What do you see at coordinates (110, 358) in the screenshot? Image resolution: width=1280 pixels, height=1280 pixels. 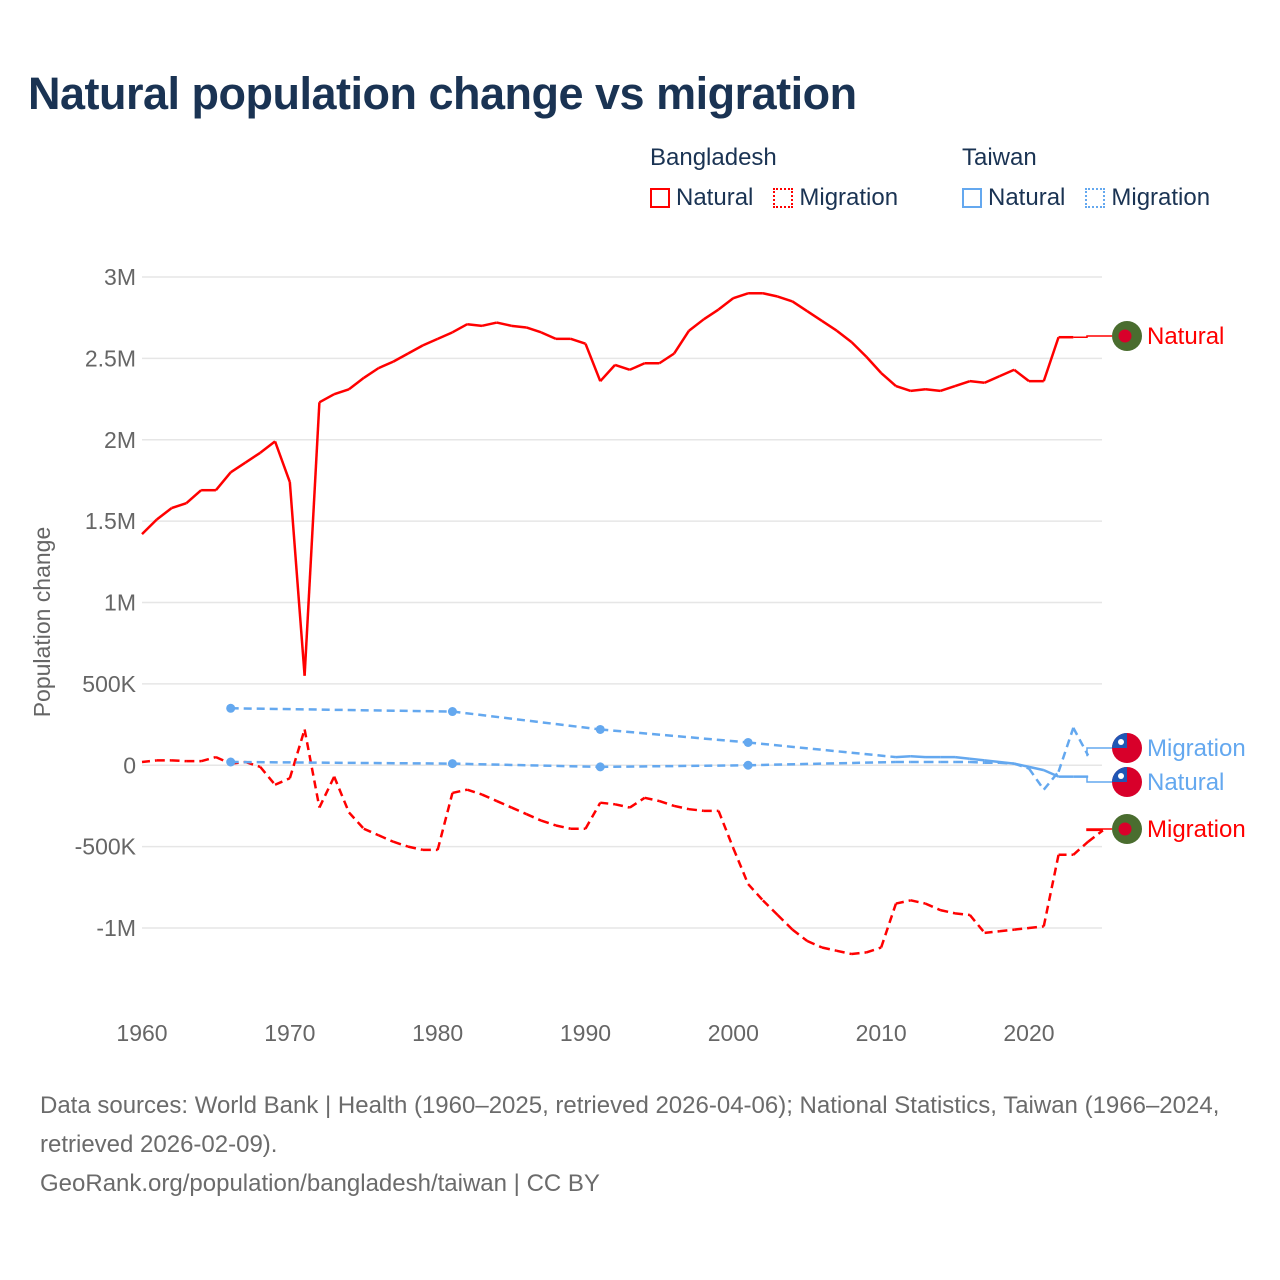 I see `y-tick-label: 2.5M` at bounding box center [110, 358].